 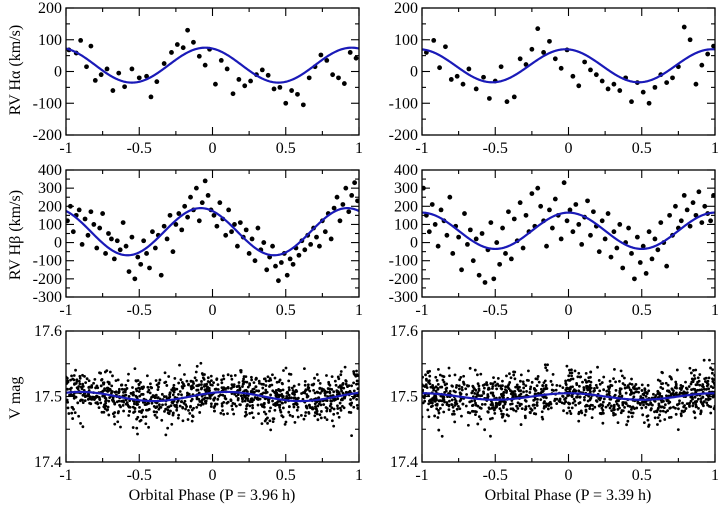 What do you see at coordinates (406, 8) in the screenshot?
I see `y-tick-label: 200` at bounding box center [406, 8].